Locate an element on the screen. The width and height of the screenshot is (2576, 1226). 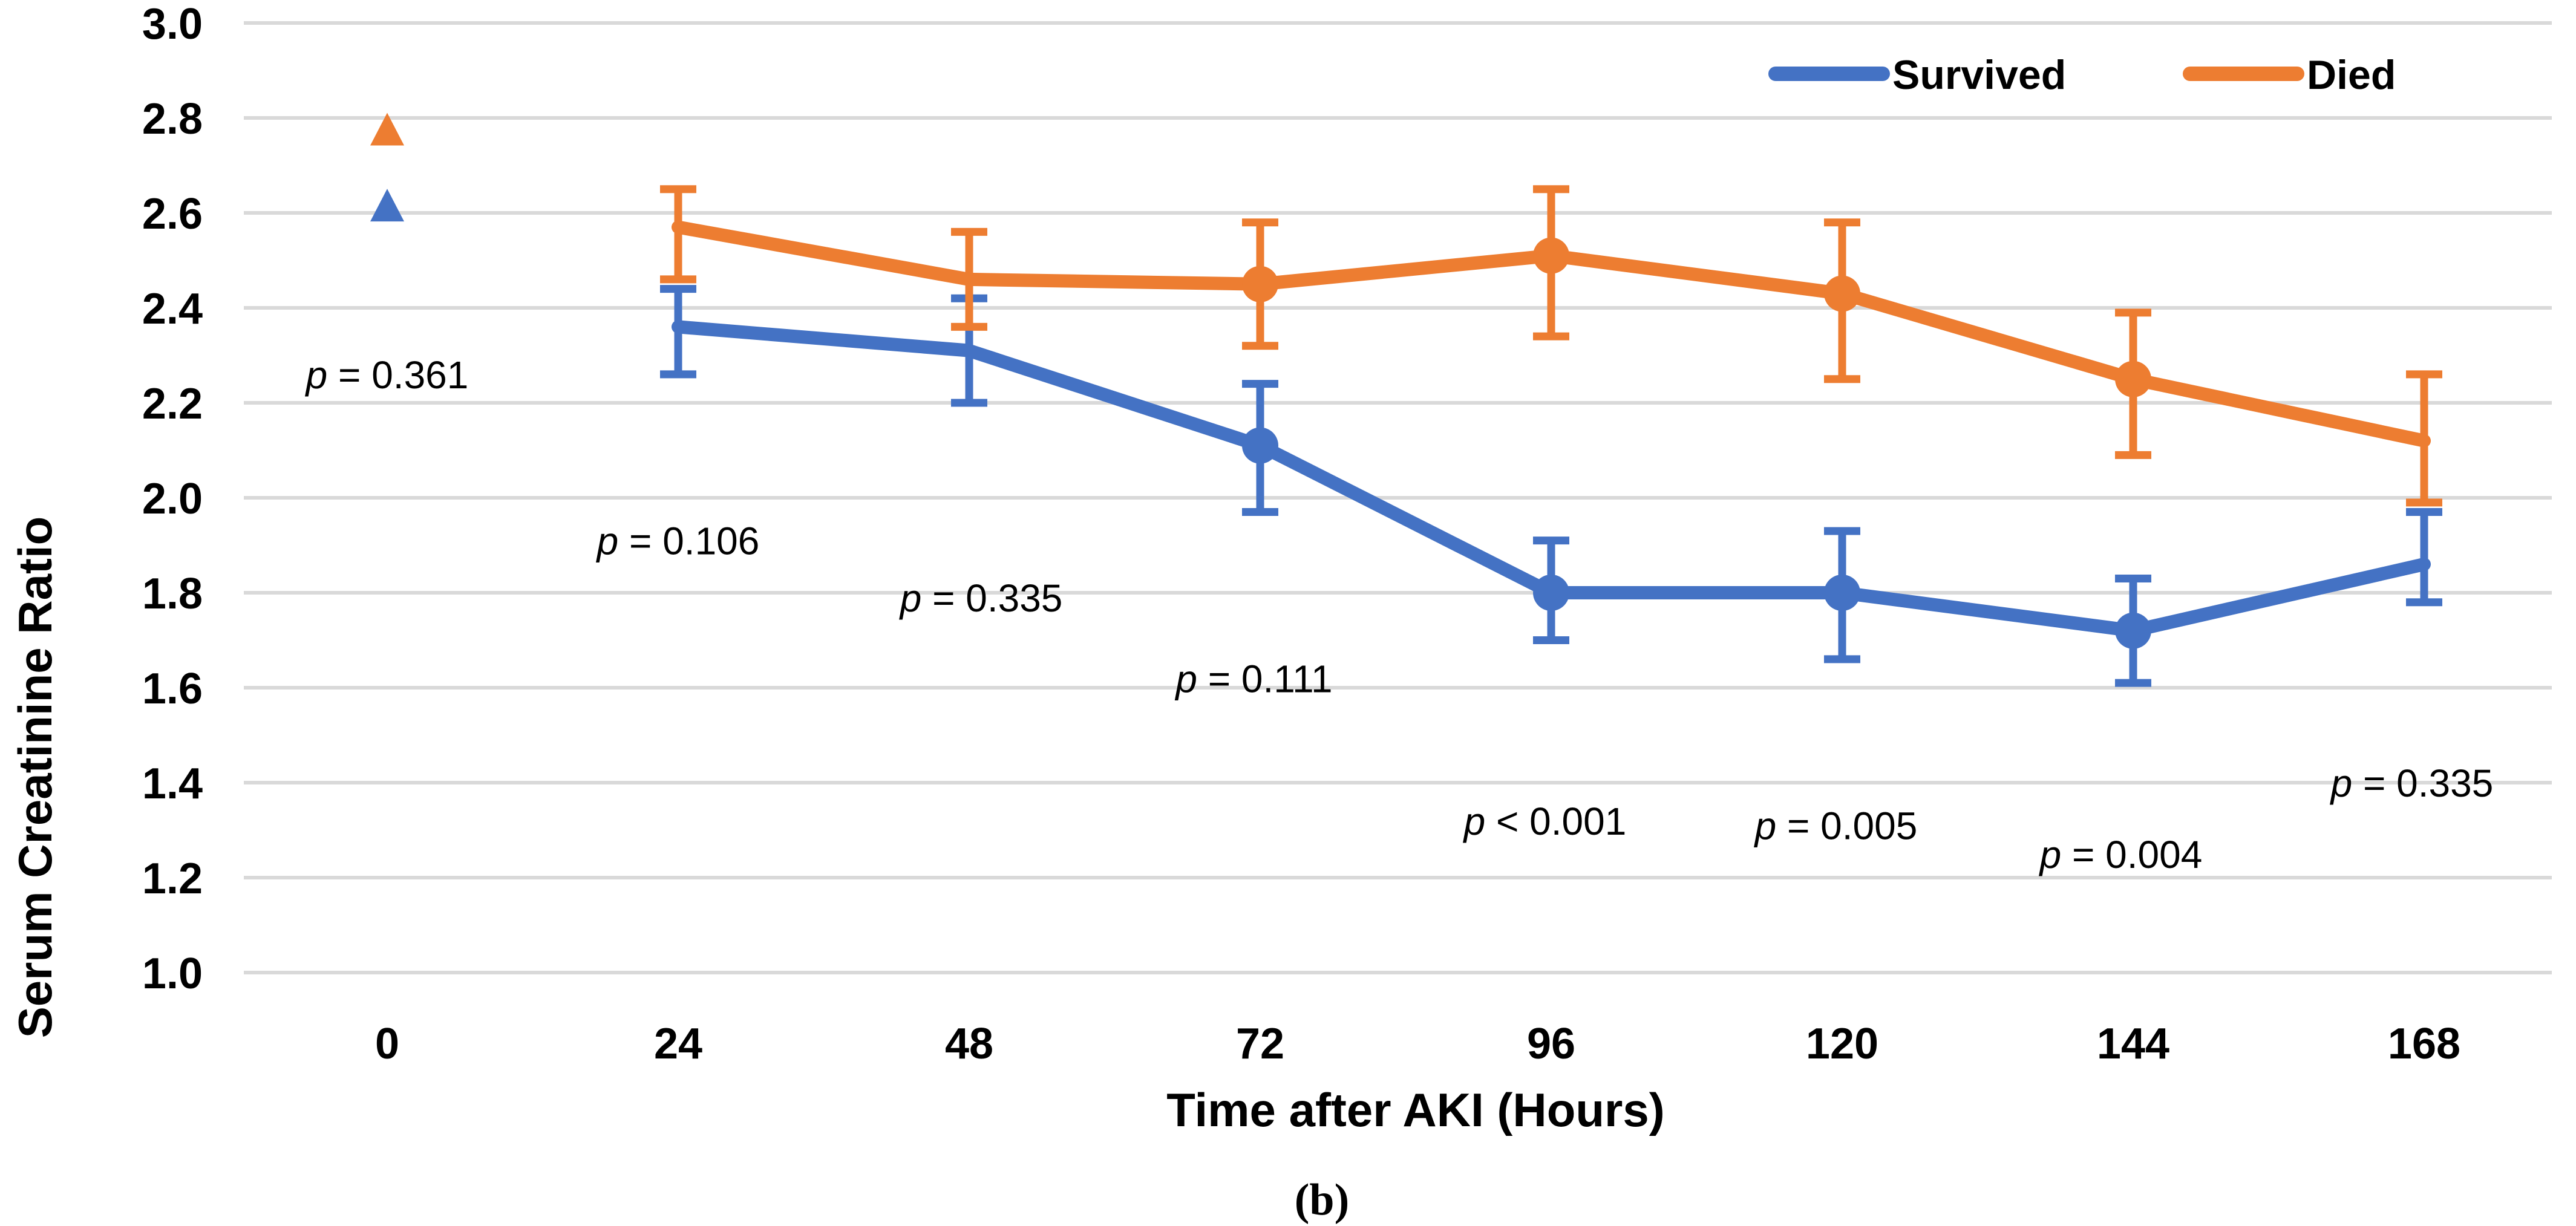
y-tick-label: 2.0 is located at coordinates (172, 499).